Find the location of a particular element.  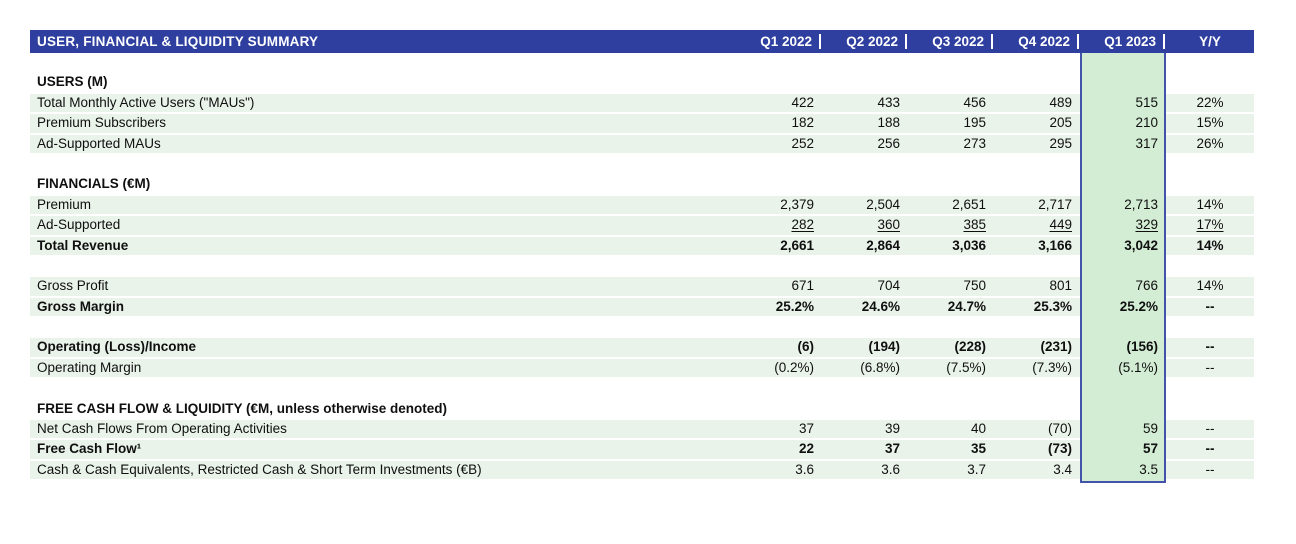

row-label: Ad-Supported is located at coordinates (383, 225).